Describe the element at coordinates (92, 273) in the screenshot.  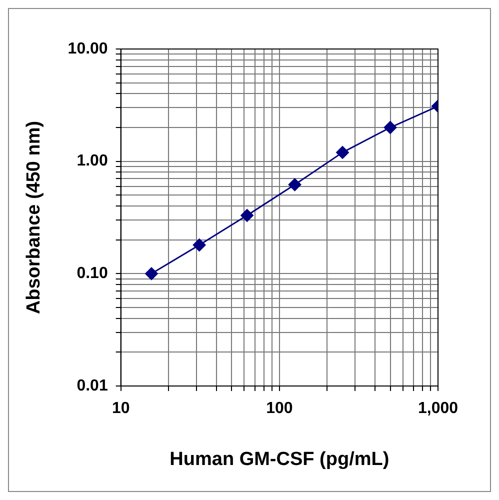
I see `y-tick-label: 0.10` at that location.